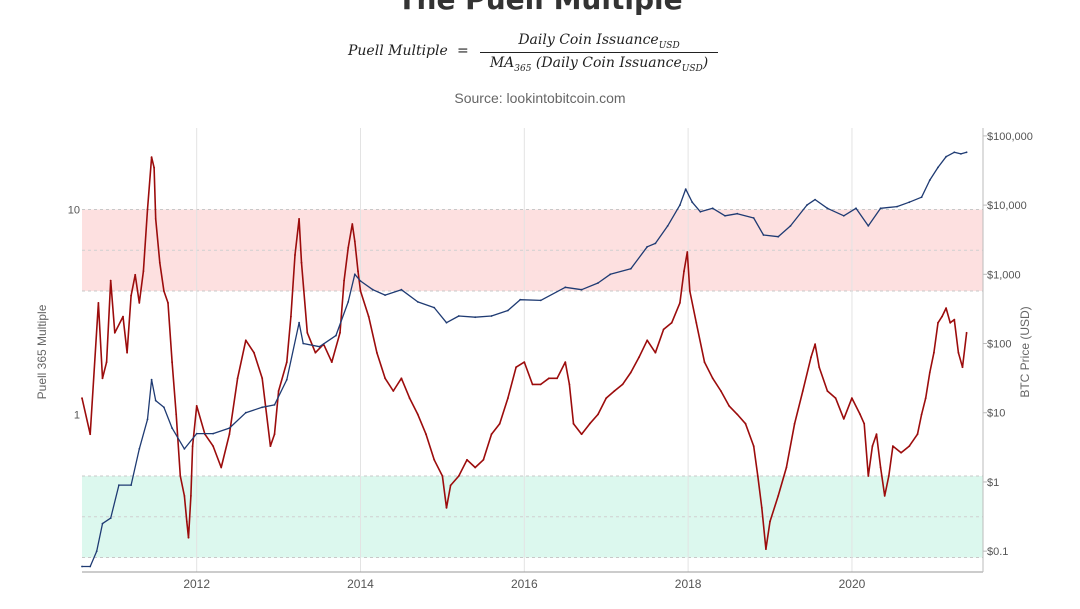 The height and width of the screenshot is (609, 1080). What do you see at coordinates (999, 345) in the screenshot?
I see `y-tick-label-right: $100` at bounding box center [999, 345].